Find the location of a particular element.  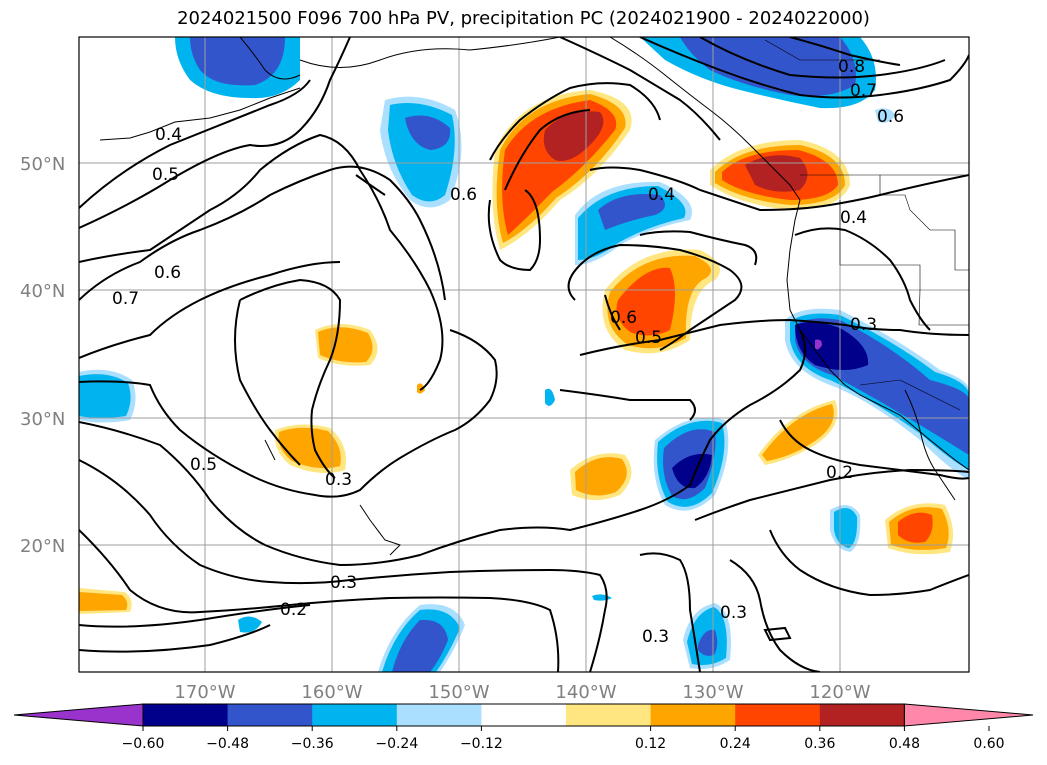

lat-label: 30°N is located at coordinates (42, 419).